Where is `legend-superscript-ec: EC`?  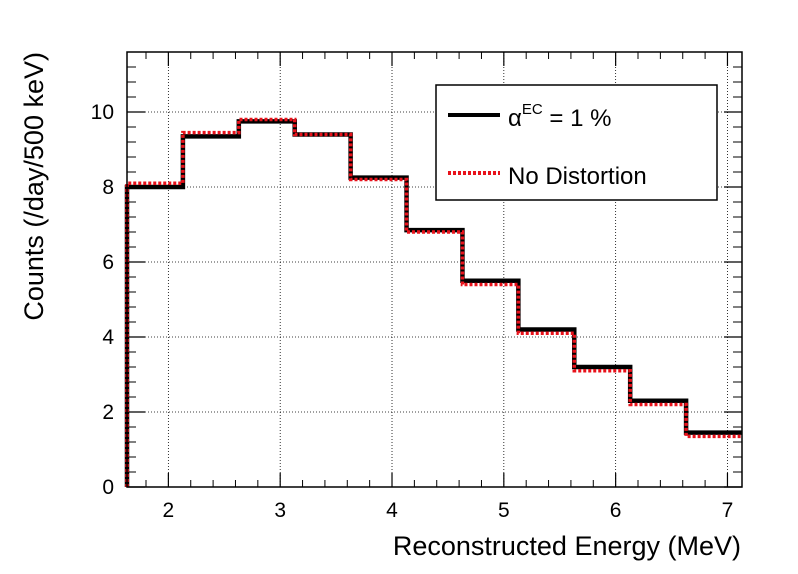
legend-superscript-ec: EC is located at coordinates (532, 109).